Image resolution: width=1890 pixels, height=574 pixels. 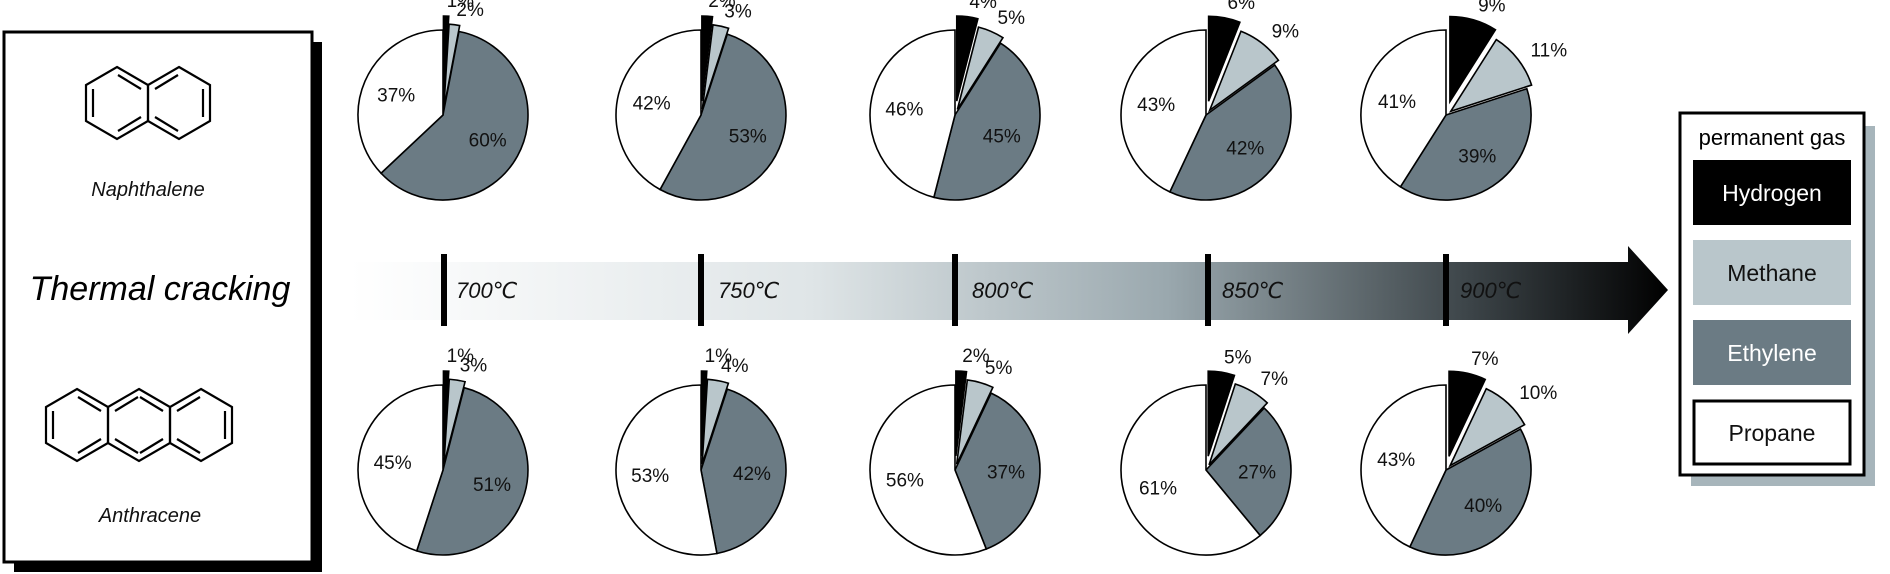 I want to click on pie-label-methane: 2%, so click(x=470, y=10).